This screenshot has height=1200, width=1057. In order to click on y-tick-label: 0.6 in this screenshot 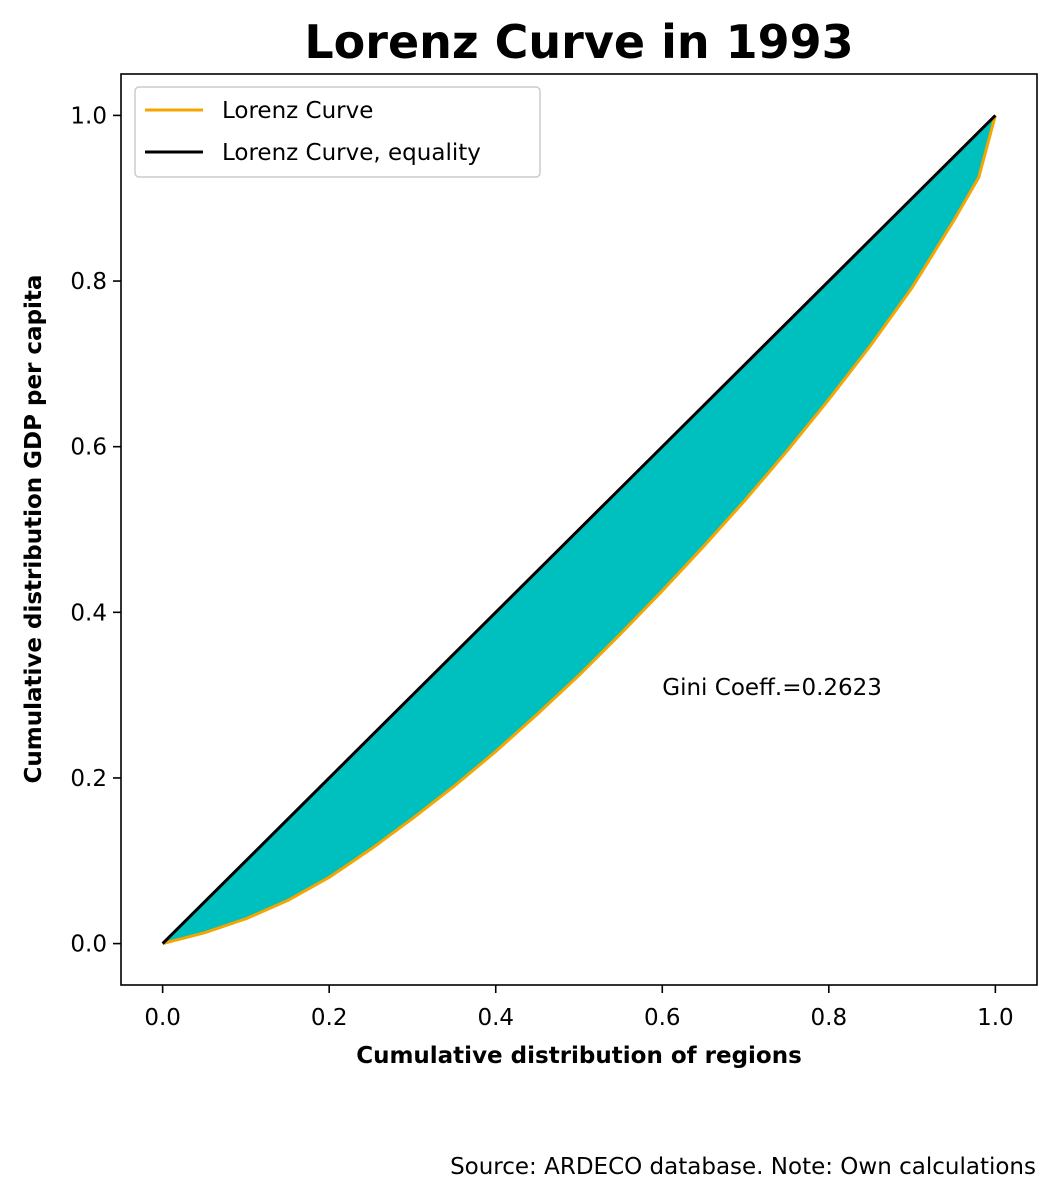, I will do `click(88, 448)`.